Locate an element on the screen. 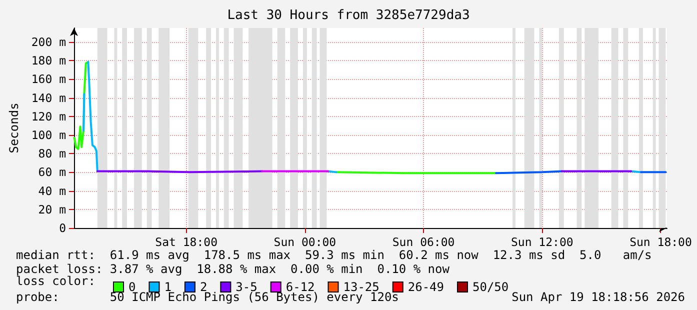 The height and width of the screenshot is (310, 697). y-tick-label: 200 m is located at coordinates (48, 41).